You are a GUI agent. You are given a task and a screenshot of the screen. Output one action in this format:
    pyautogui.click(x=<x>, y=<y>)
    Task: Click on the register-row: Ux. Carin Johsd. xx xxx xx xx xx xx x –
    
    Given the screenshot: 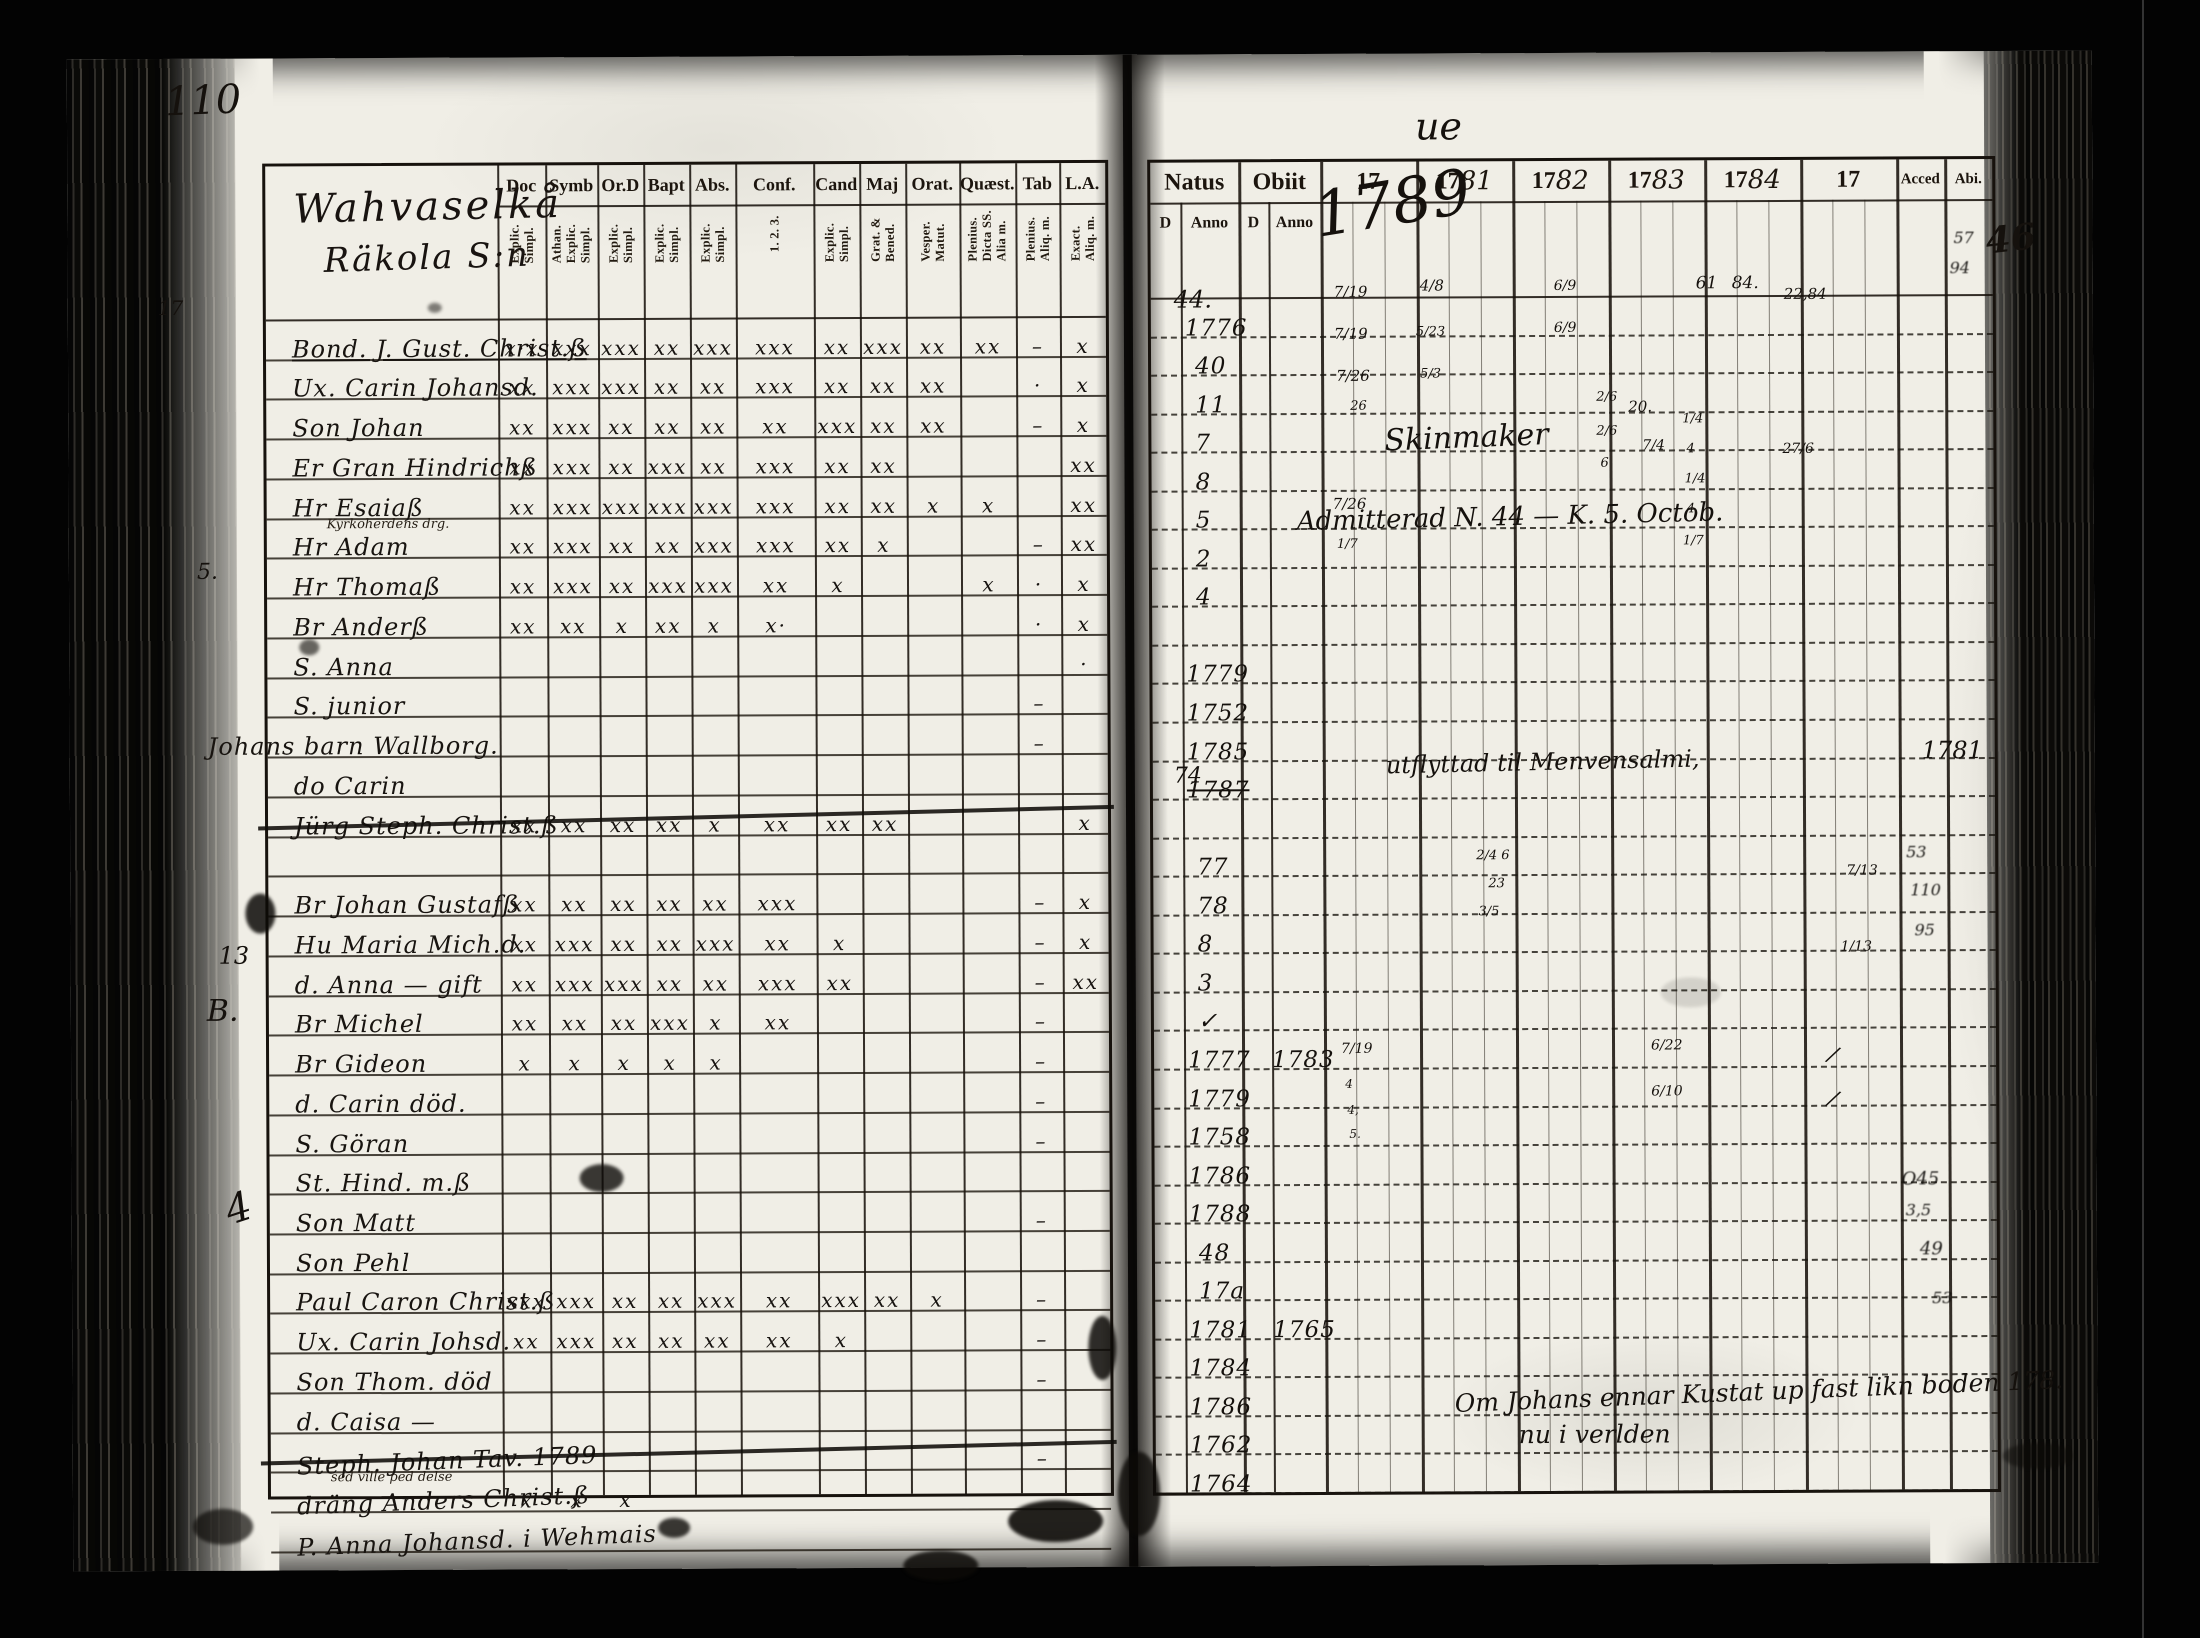 What is the action you would take?
    pyautogui.click(x=690, y=1333)
    